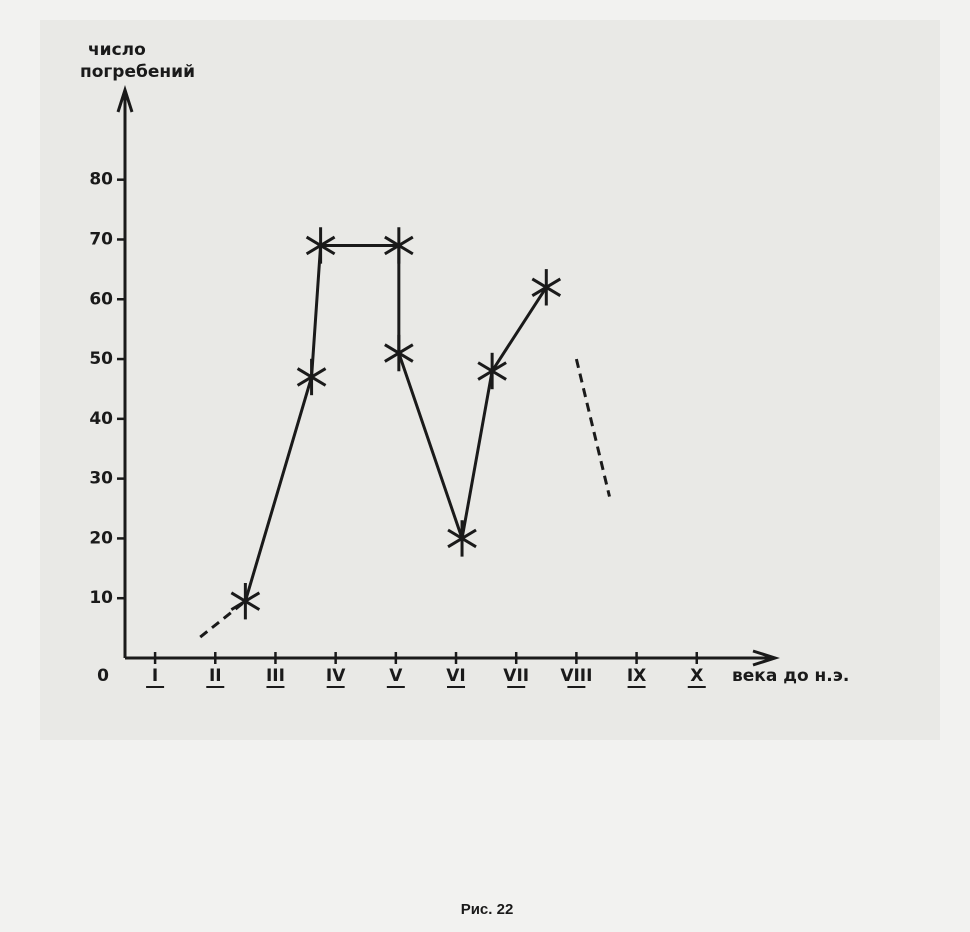  What do you see at coordinates (101, 239) in the screenshot?
I see `y-tick-label: 70` at bounding box center [101, 239].